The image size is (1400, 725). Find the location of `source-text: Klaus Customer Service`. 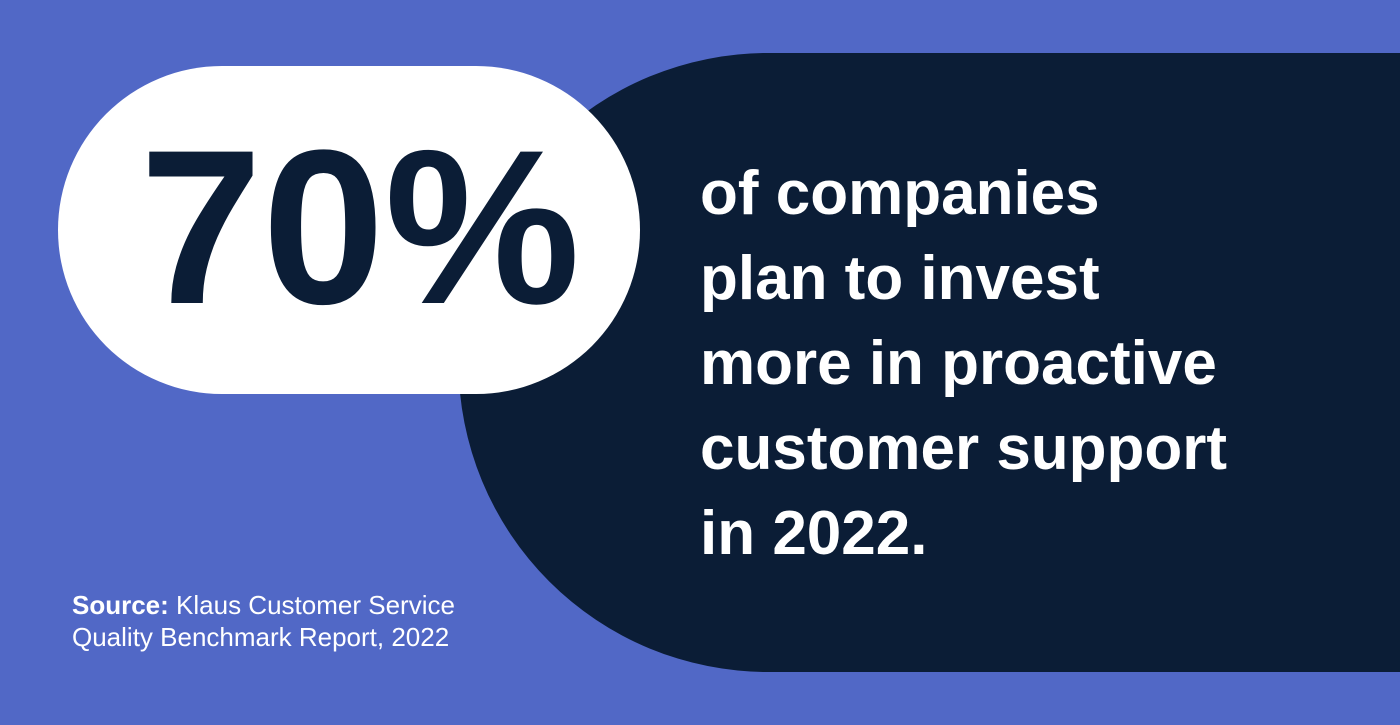

source-text: Klaus Customer Service is located at coordinates (315, 605).